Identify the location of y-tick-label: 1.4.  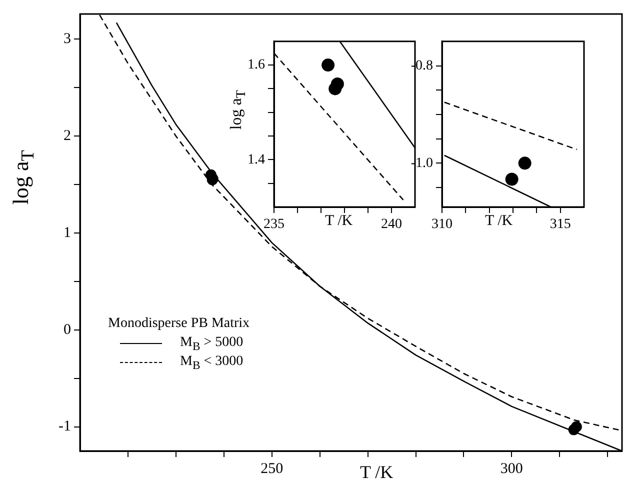
(256, 160).